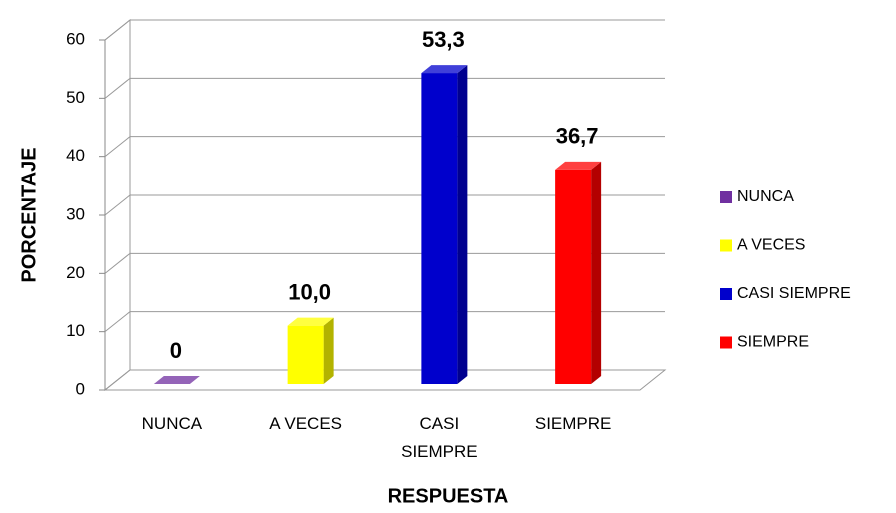 This screenshot has height=513, width=896. I want to click on y-tick-label: 10, so click(75, 330).